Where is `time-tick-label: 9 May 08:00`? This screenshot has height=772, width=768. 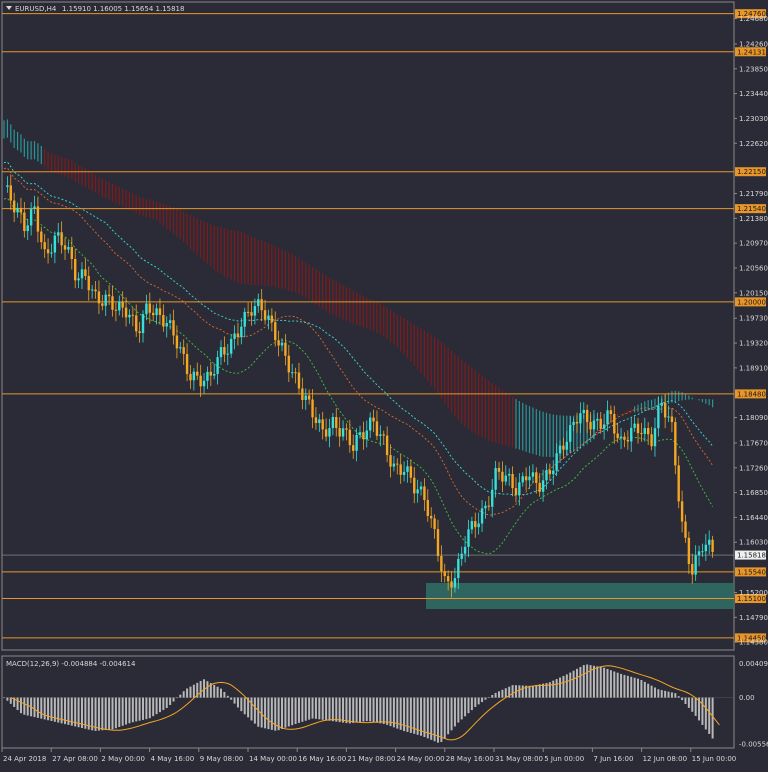
time-tick-label: 9 May 08:00 is located at coordinates (222, 759).